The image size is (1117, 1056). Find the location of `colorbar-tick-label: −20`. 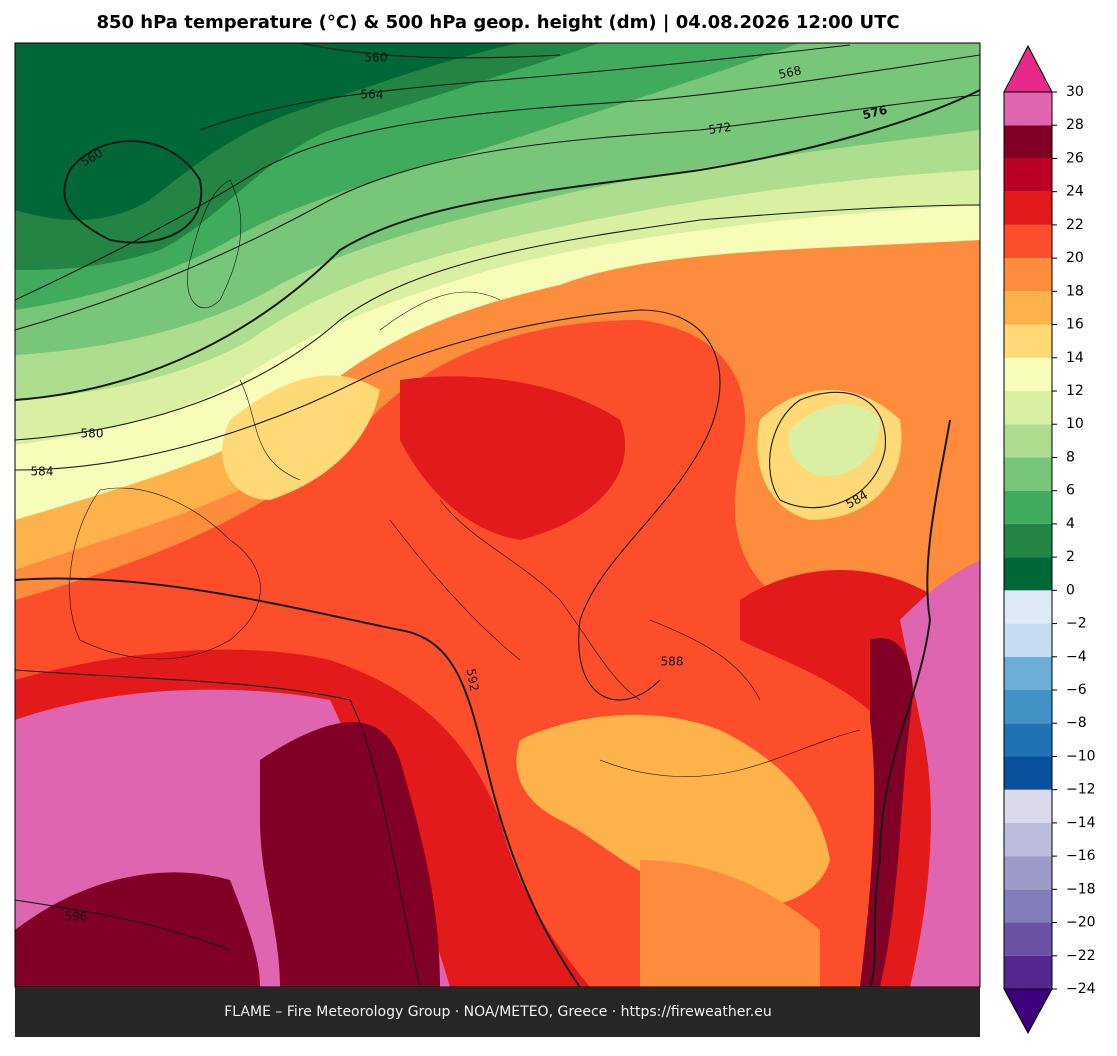

colorbar-tick-label: −20 is located at coordinates (1081, 923).